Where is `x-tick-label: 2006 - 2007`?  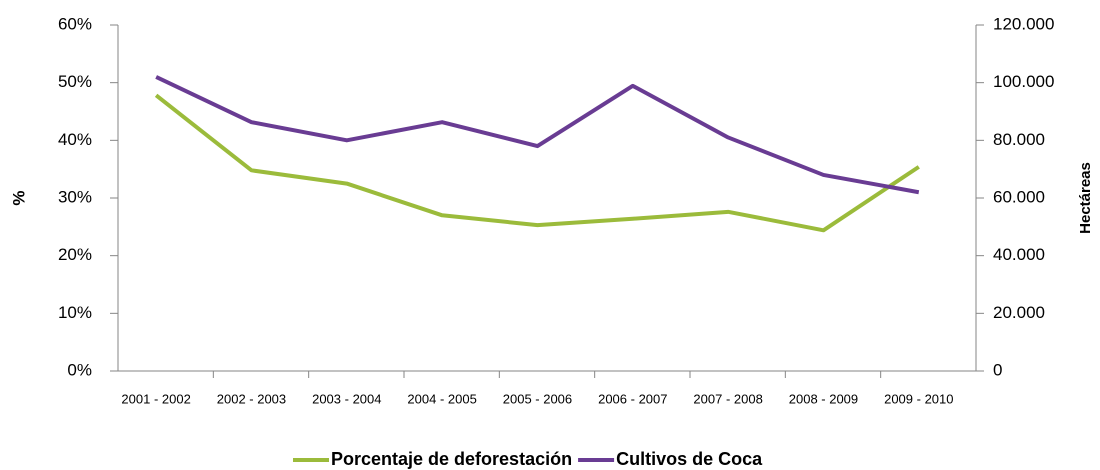
x-tick-label: 2006 - 2007 is located at coordinates (632, 398).